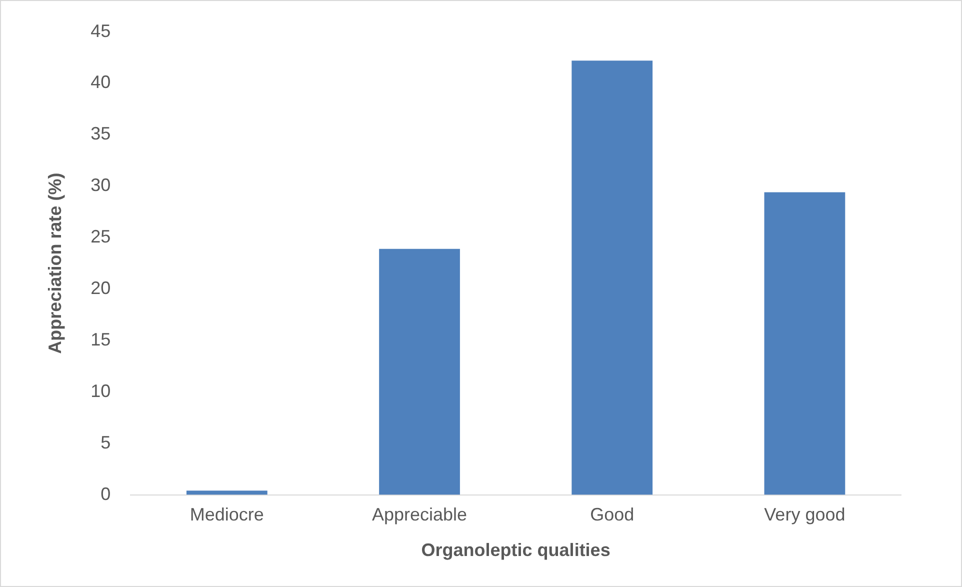  I want to click on y-tick-label: 45, so click(100, 30).